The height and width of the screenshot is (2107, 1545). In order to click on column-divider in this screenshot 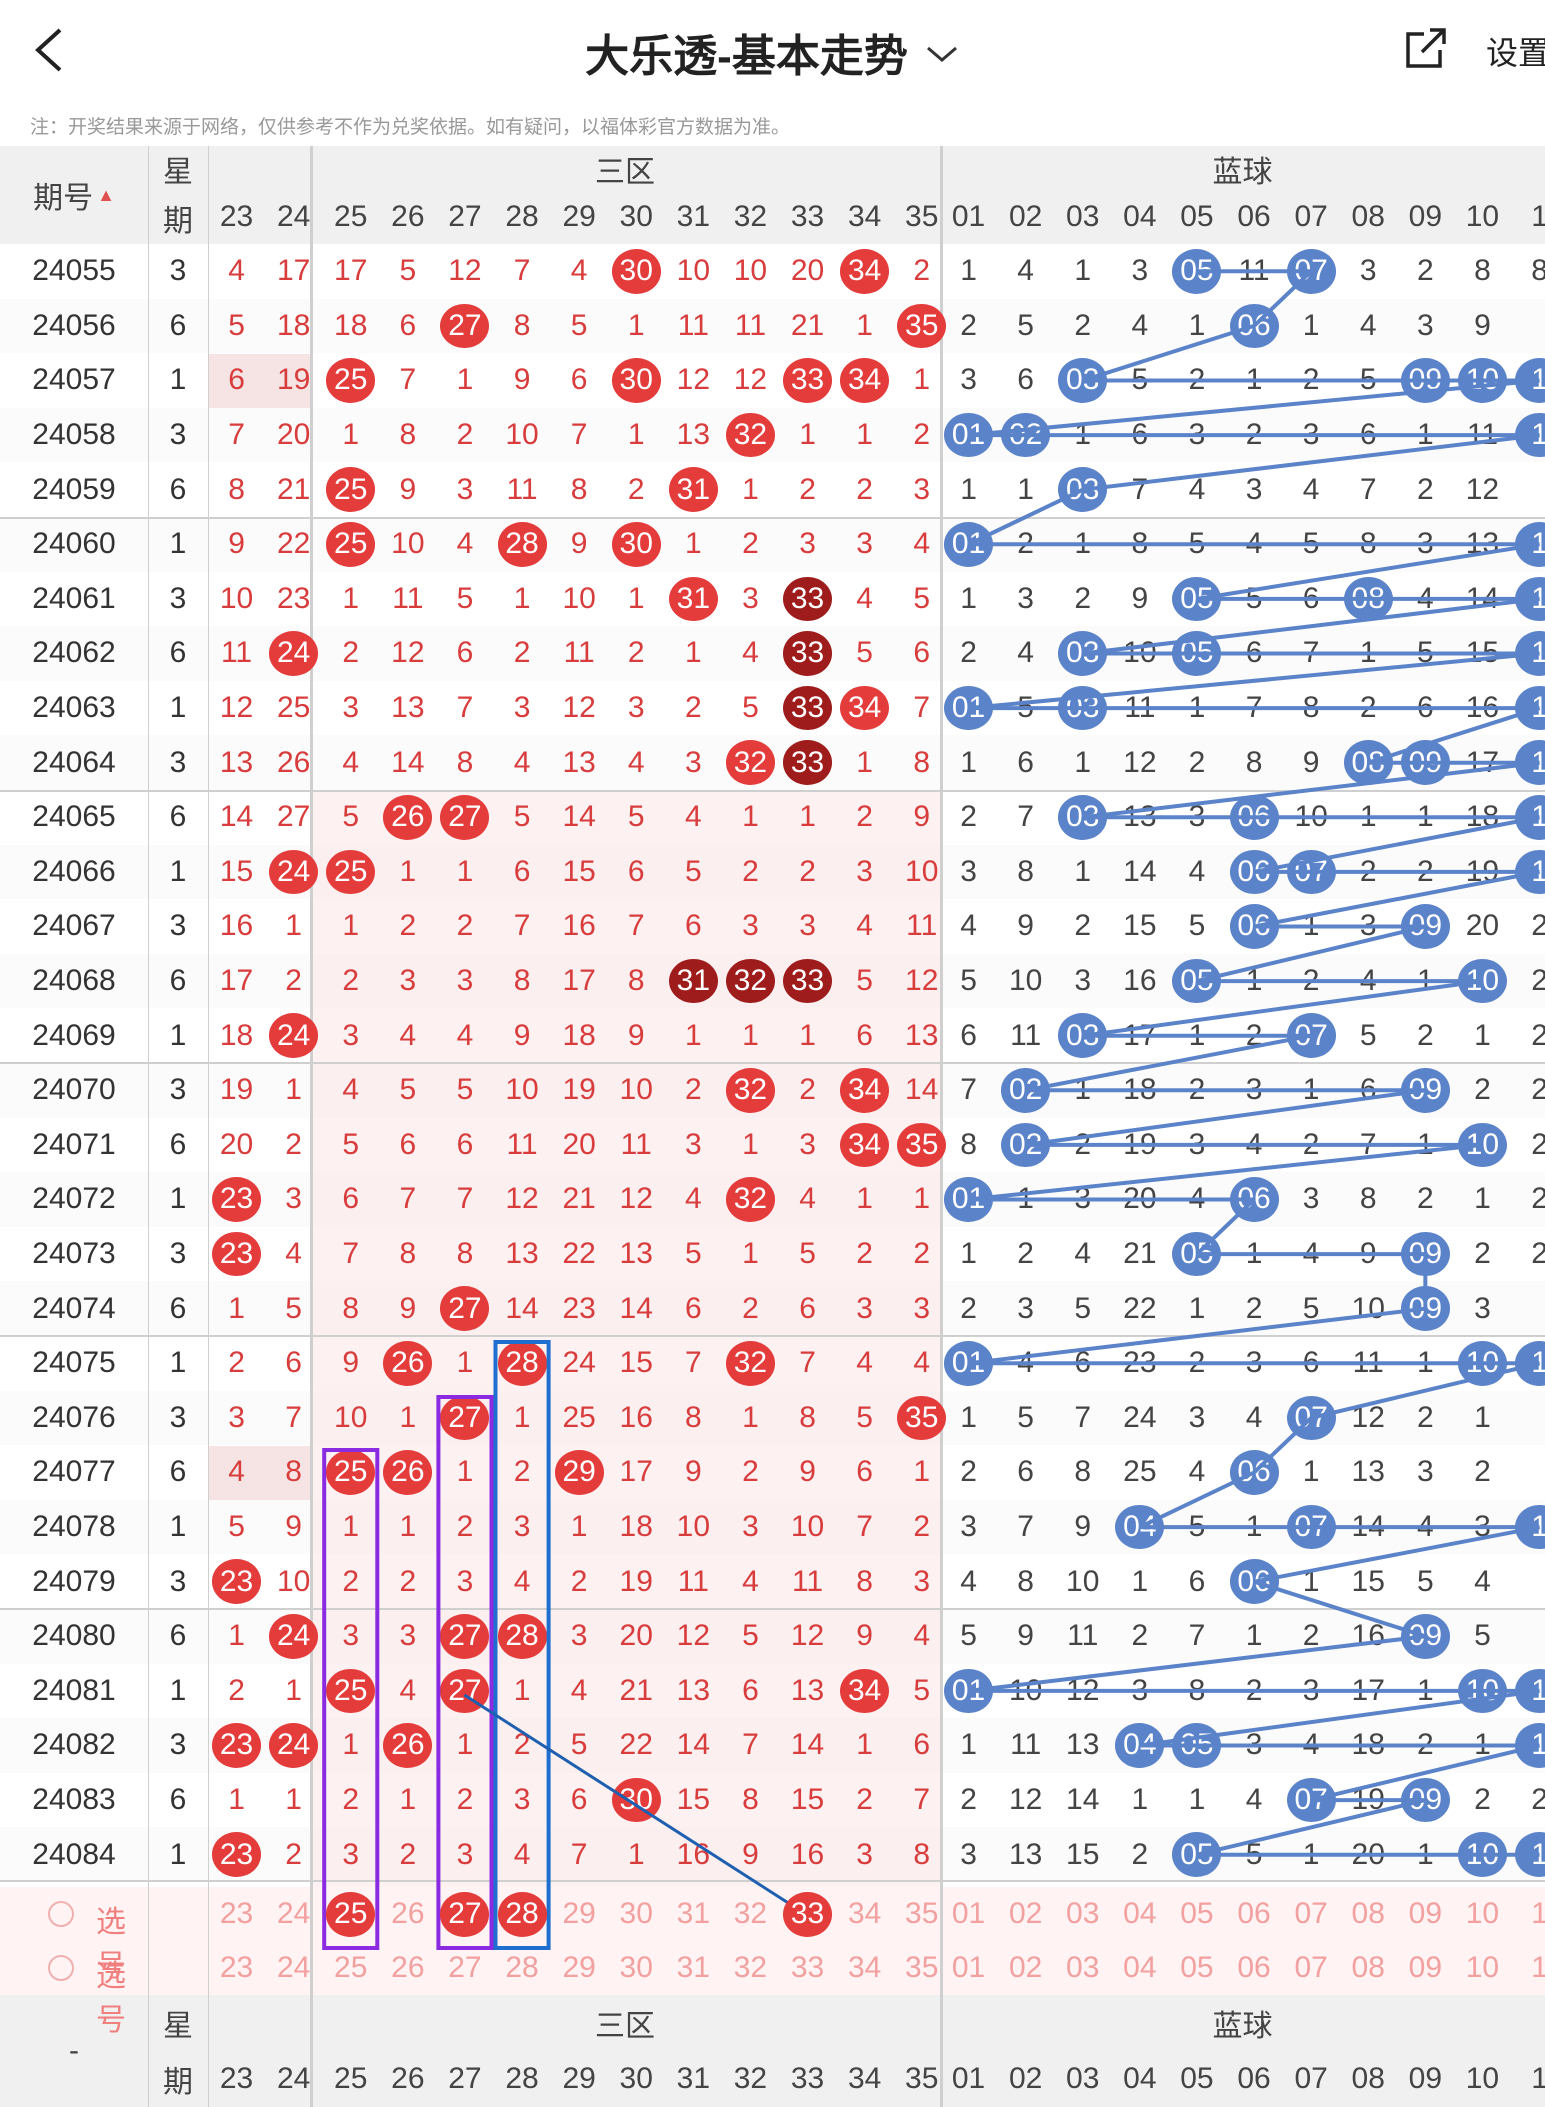, I will do `click(148, 1126)`.